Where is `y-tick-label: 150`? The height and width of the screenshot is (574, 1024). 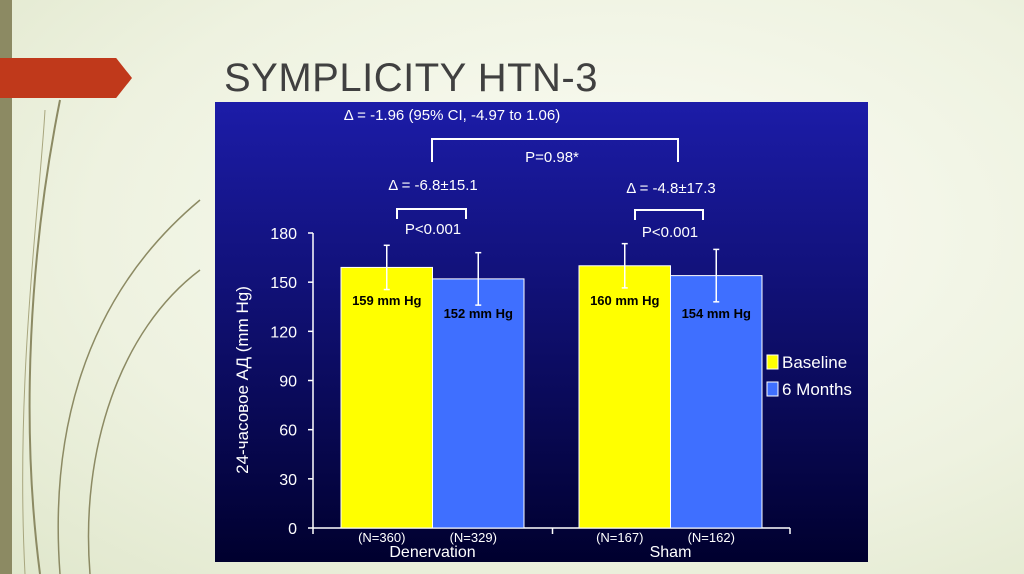 y-tick-label: 150 is located at coordinates (283, 283).